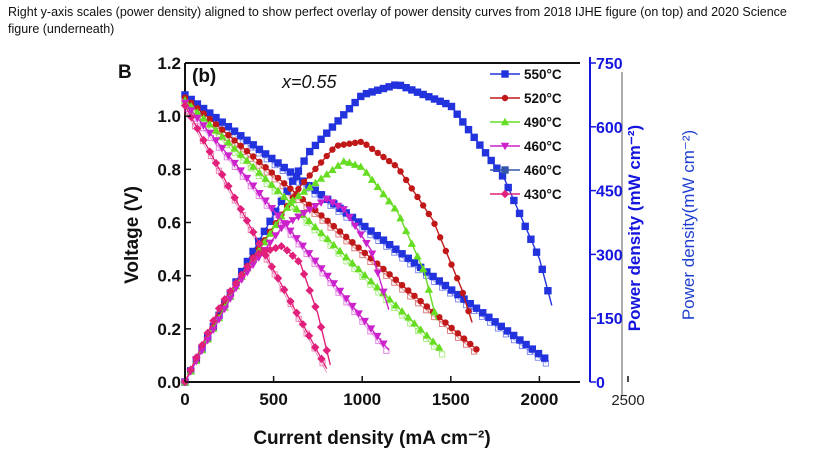 This screenshot has height=458, width=815. What do you see at coordinates (539, 399) in the screenshot?
I see `x-tick-label: 2000` at bounding box center [539, 399].